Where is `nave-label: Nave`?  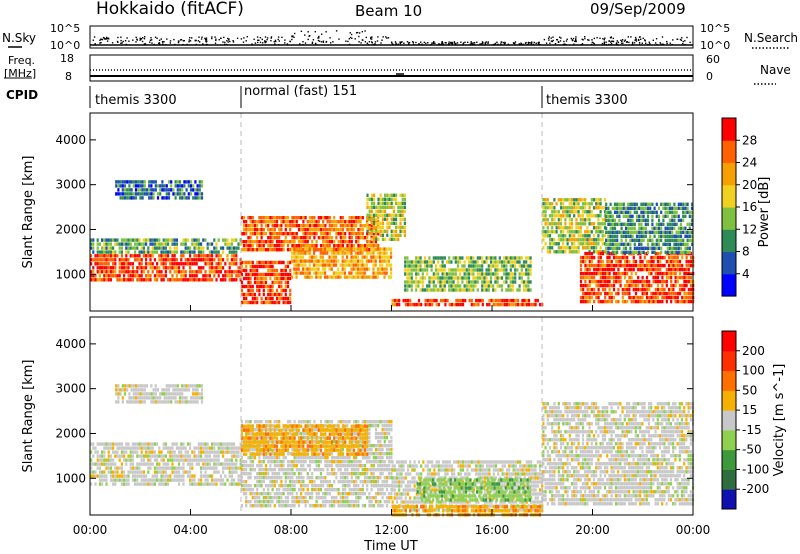 nave-label: Nave is located at coordinates (775, 70).